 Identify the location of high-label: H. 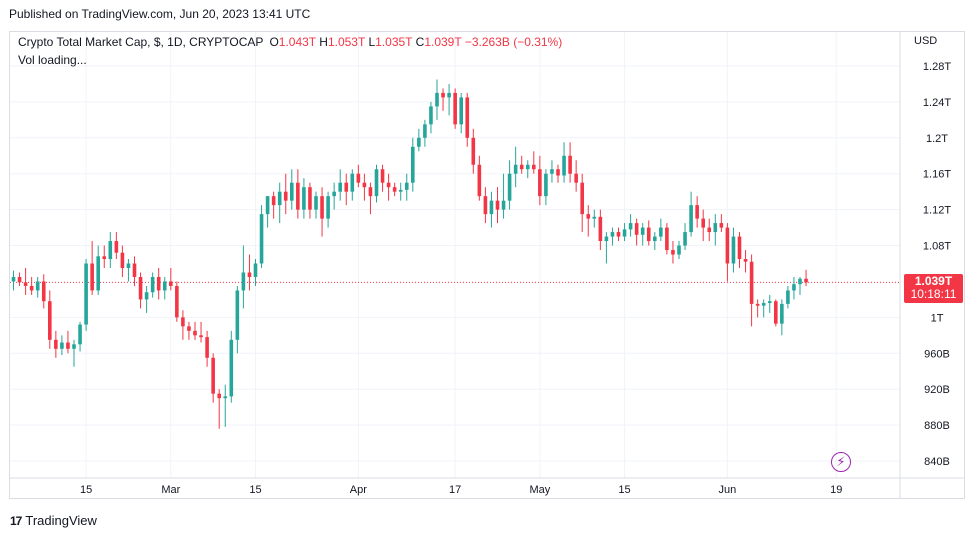
(323, 42).